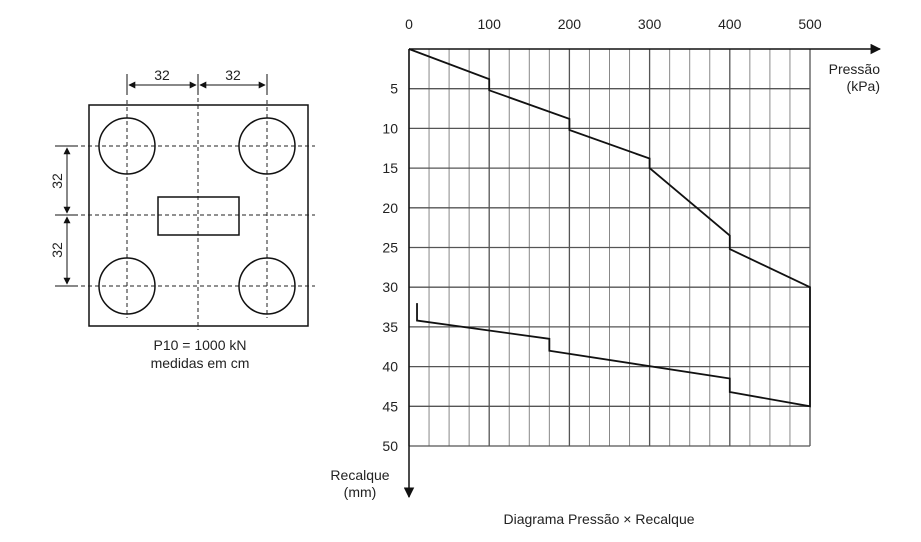 The image size is (921, 542). What do you see at coordinates (390, 168) in the screenshot?
I see `y-tick-label: 15` at bounding box center [390, 168].